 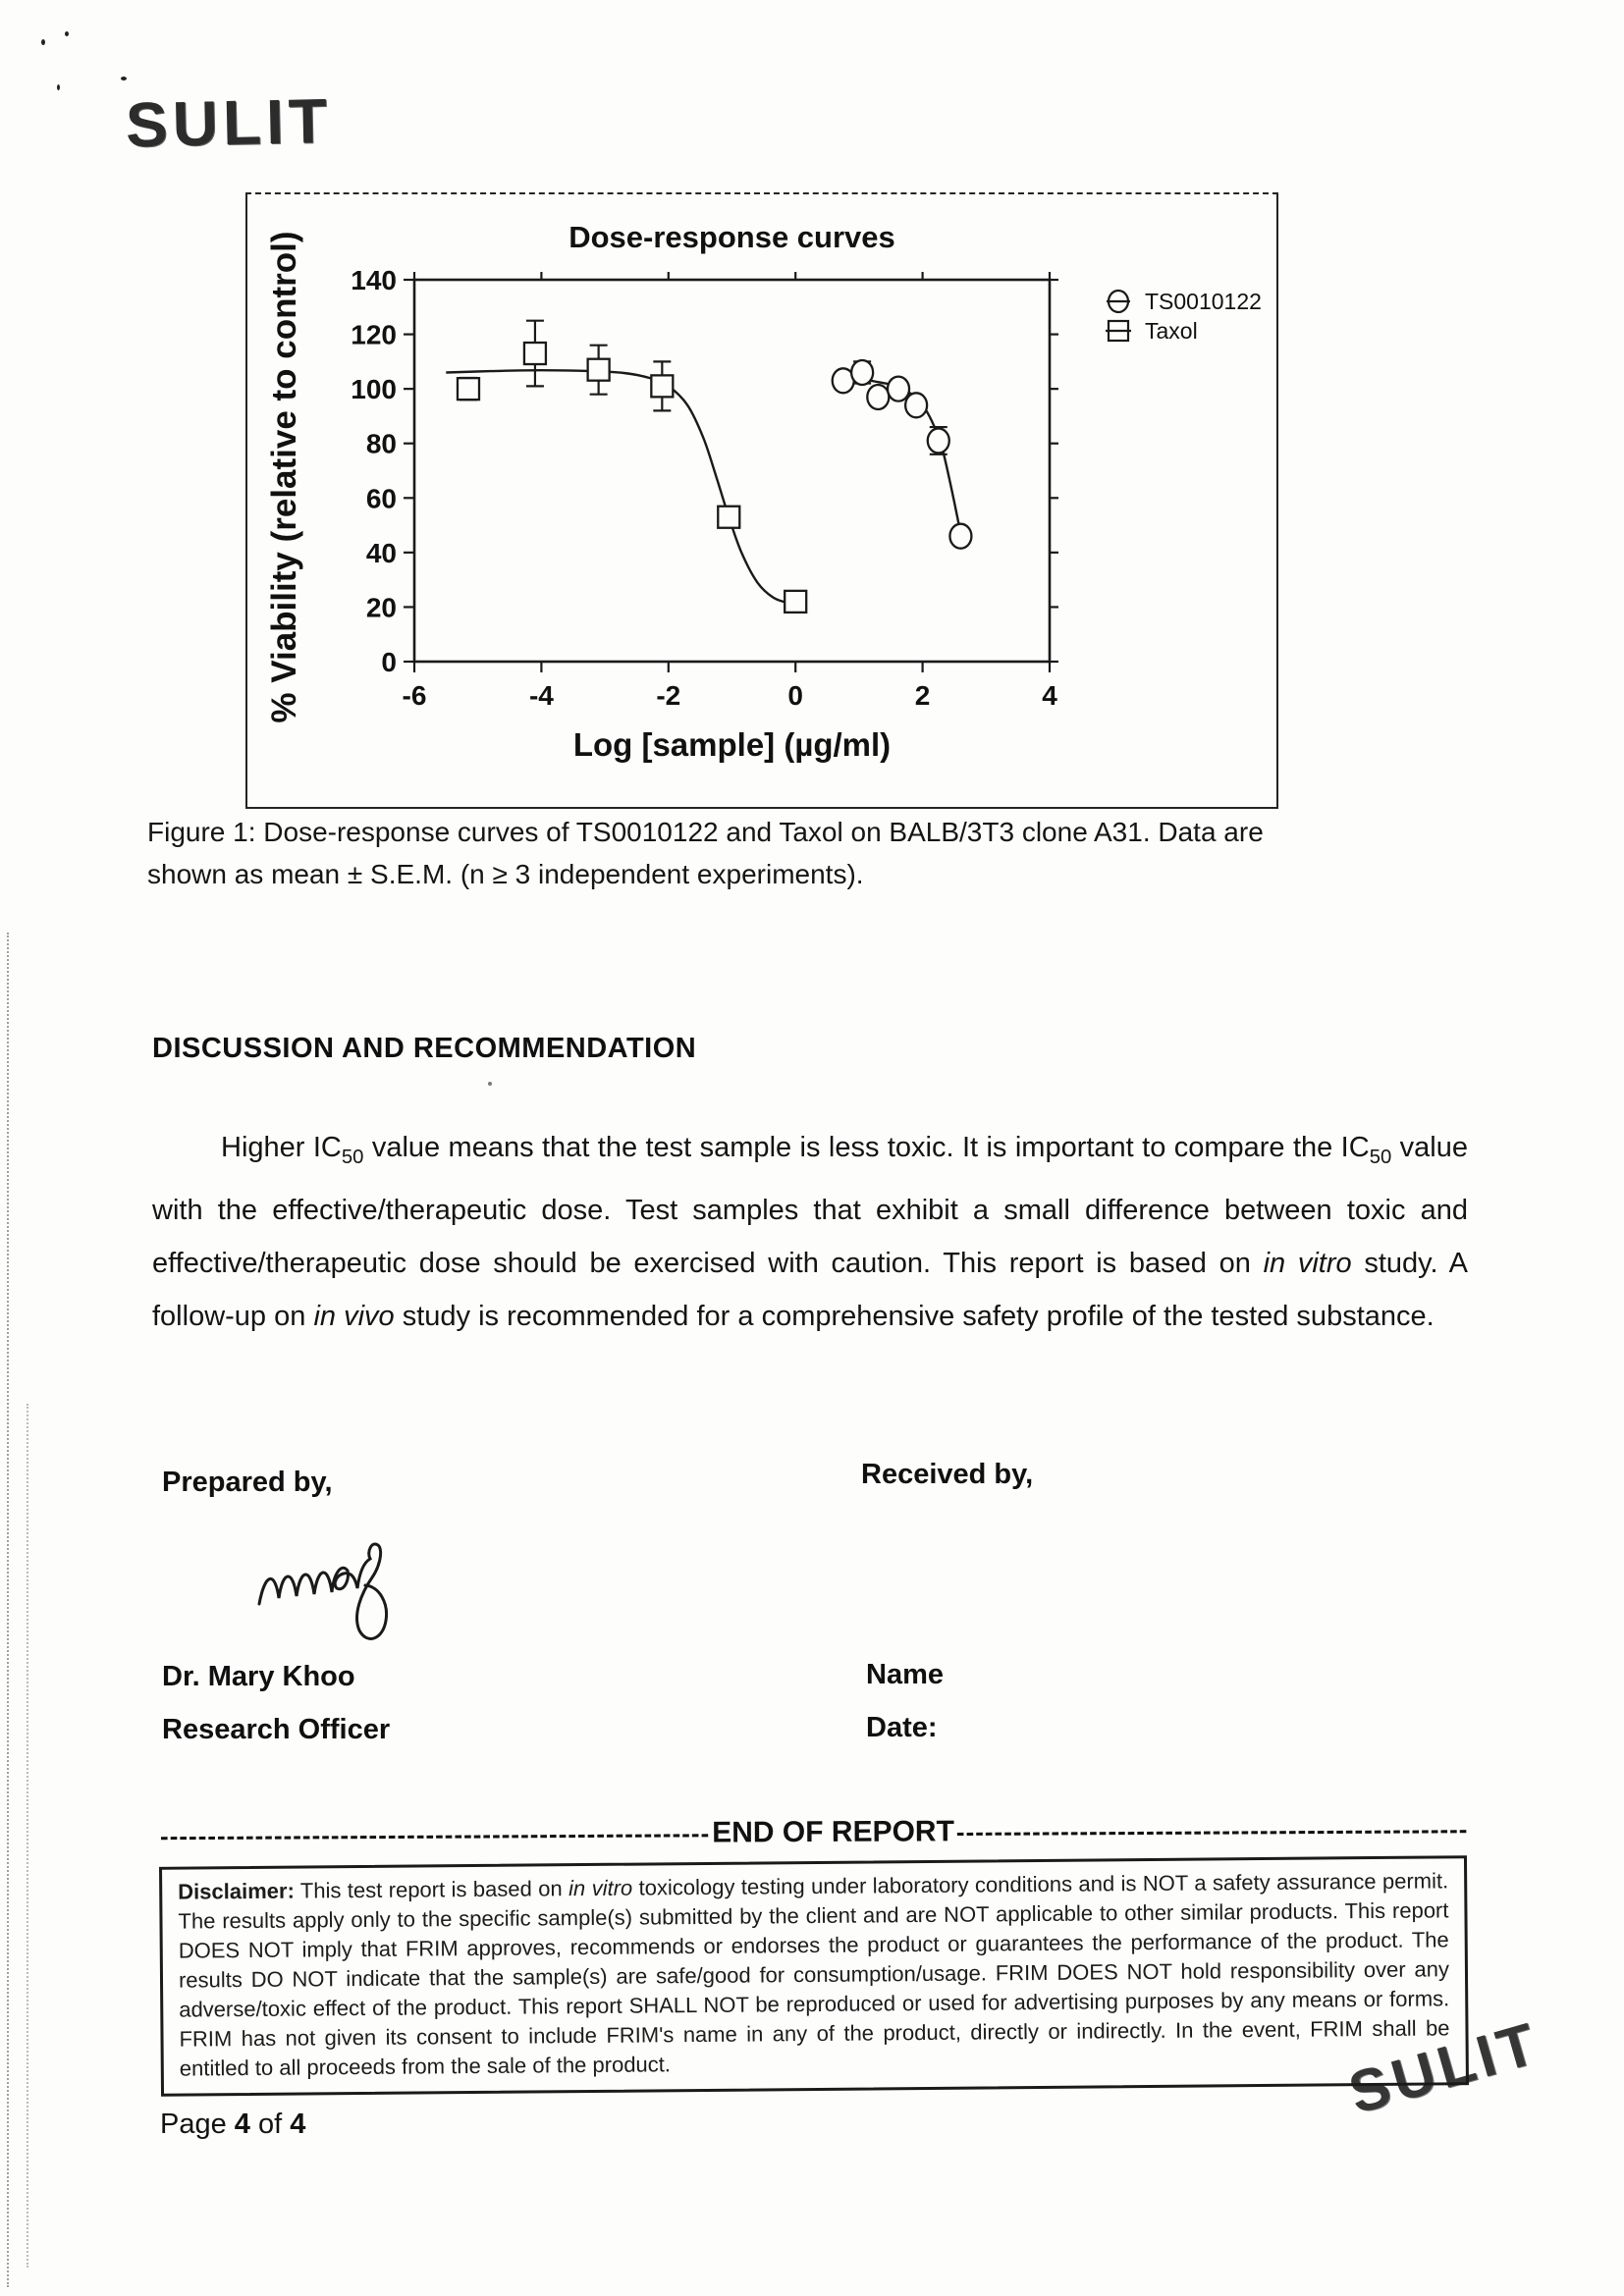 I want to click on x-tick-label: 2, so click(x=923, y=695).